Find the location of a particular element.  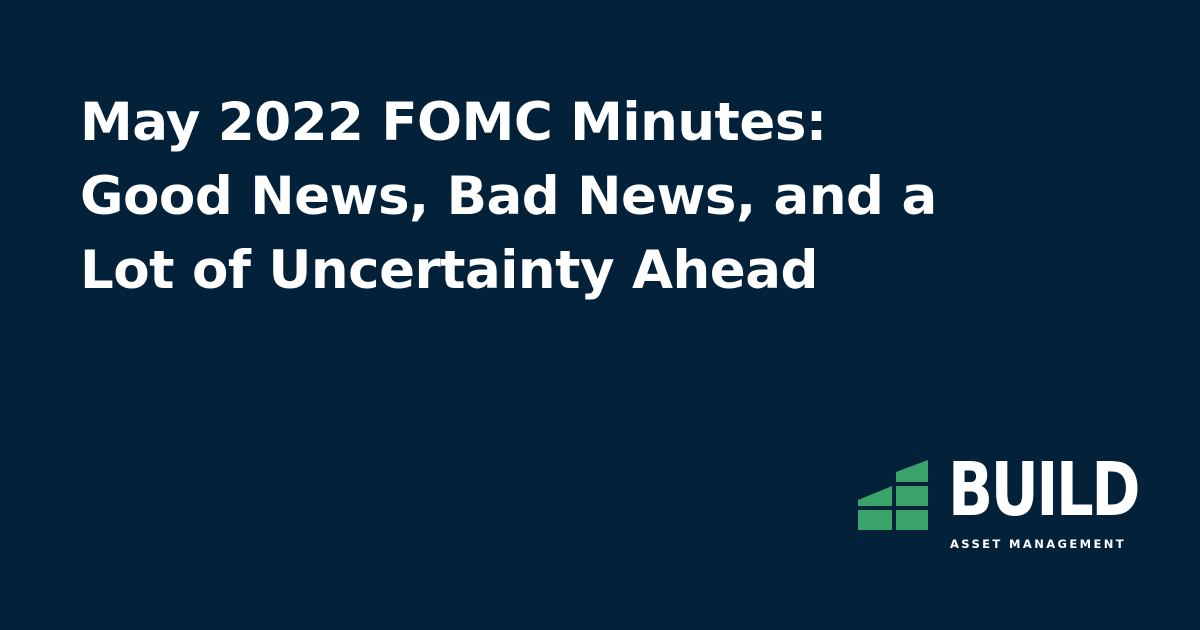

brand-logo: BUILD ASSET MANAGEMENT is located at coordinates (999, 502).